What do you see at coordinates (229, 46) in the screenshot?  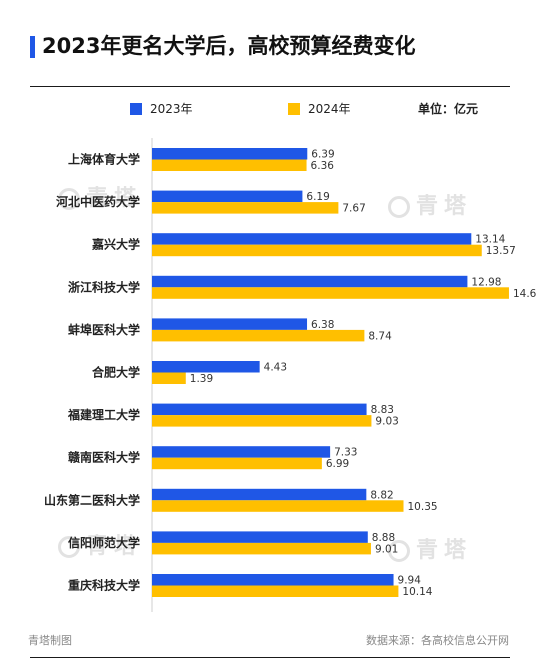 I see `chart-title: 2023年更名大学后，高校预算经费变化` at bounding box center [229, 46].